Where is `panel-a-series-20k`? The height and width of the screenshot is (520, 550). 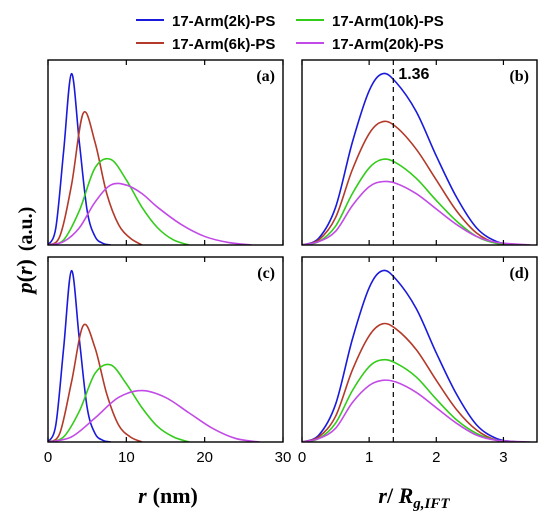
panel-a-series-20k is located at coordinates (150, 213).